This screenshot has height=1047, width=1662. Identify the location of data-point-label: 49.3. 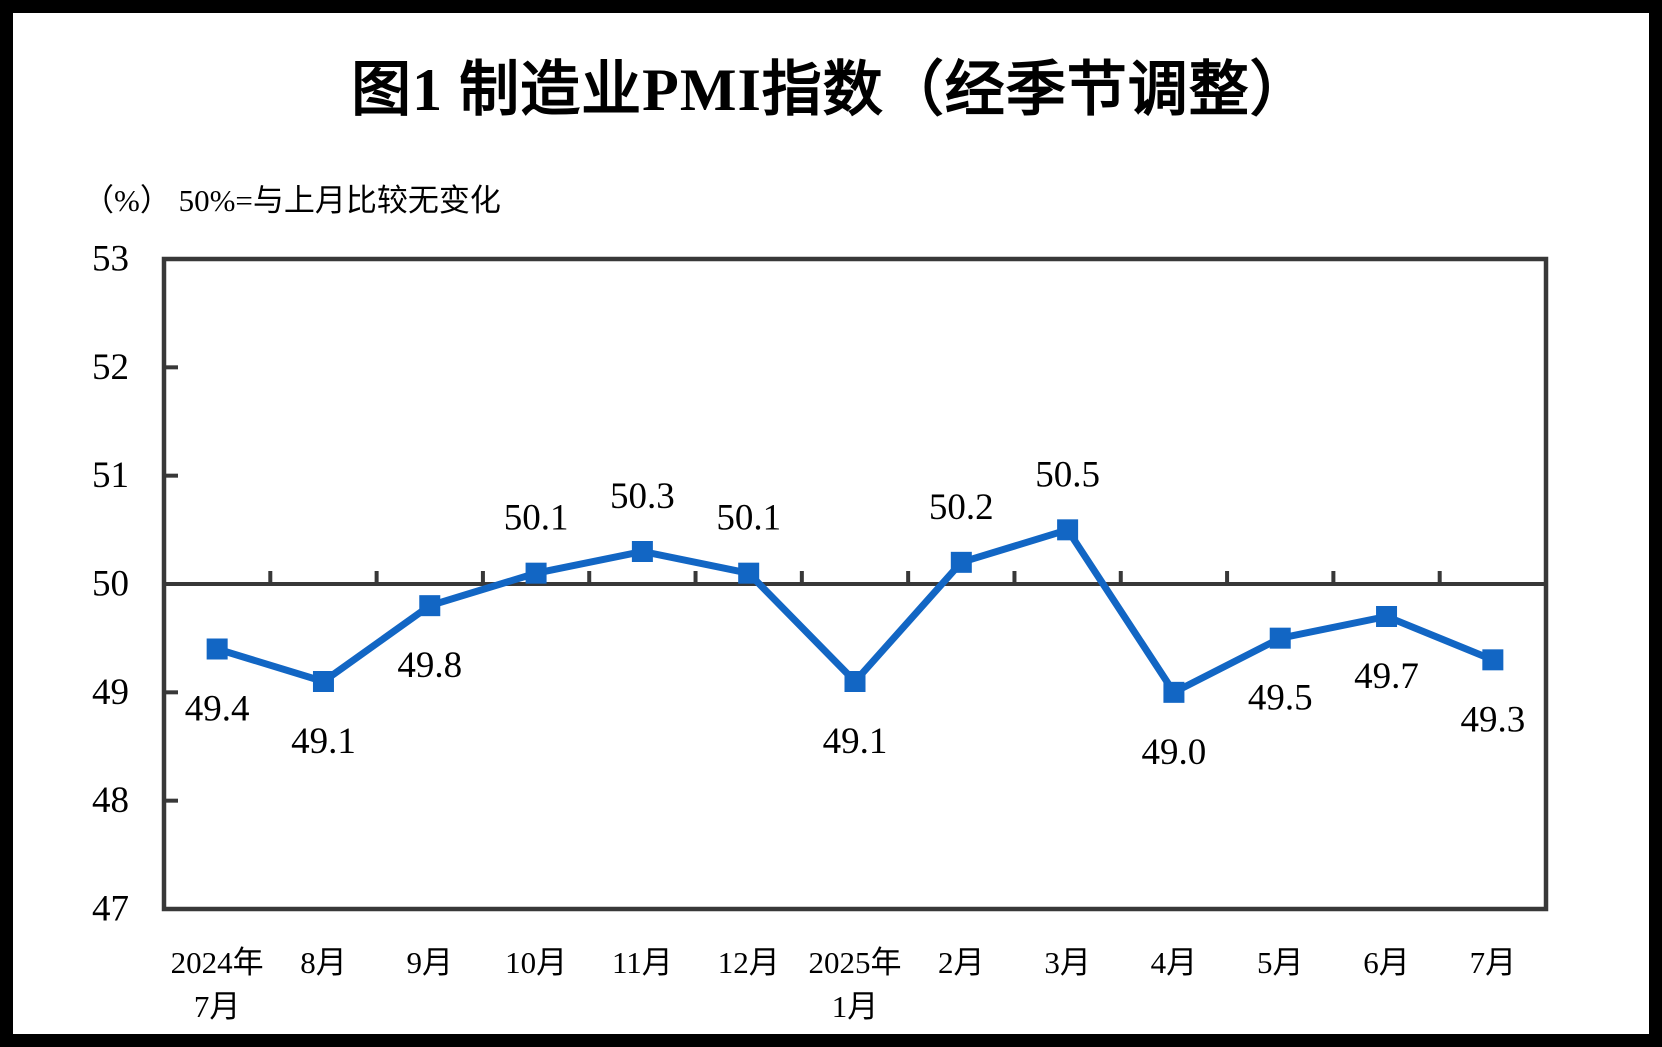
(1492, 719).